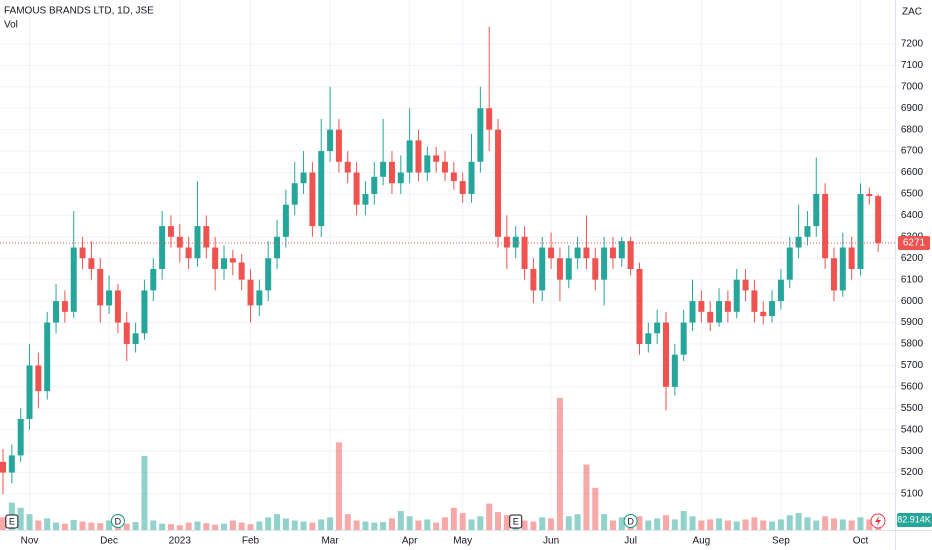  What do you see at coordinates (109, 541) in the screenshot?
I see `x-tick-label: Dec` at bounding box center [109, 541].